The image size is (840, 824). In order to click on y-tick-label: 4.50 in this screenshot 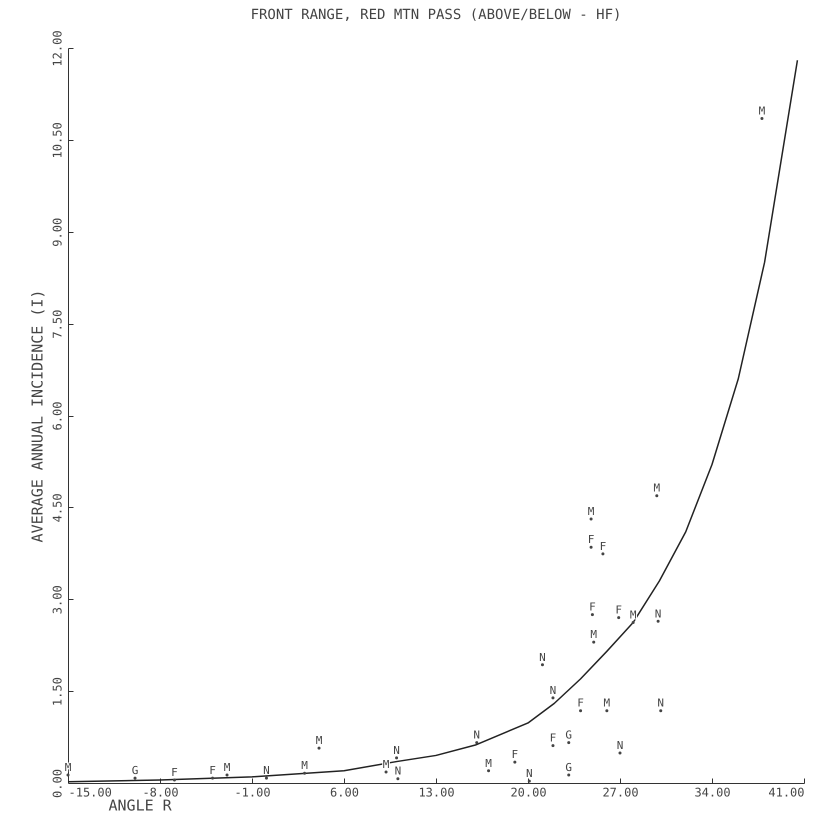, I will do `click(57, 507)`.